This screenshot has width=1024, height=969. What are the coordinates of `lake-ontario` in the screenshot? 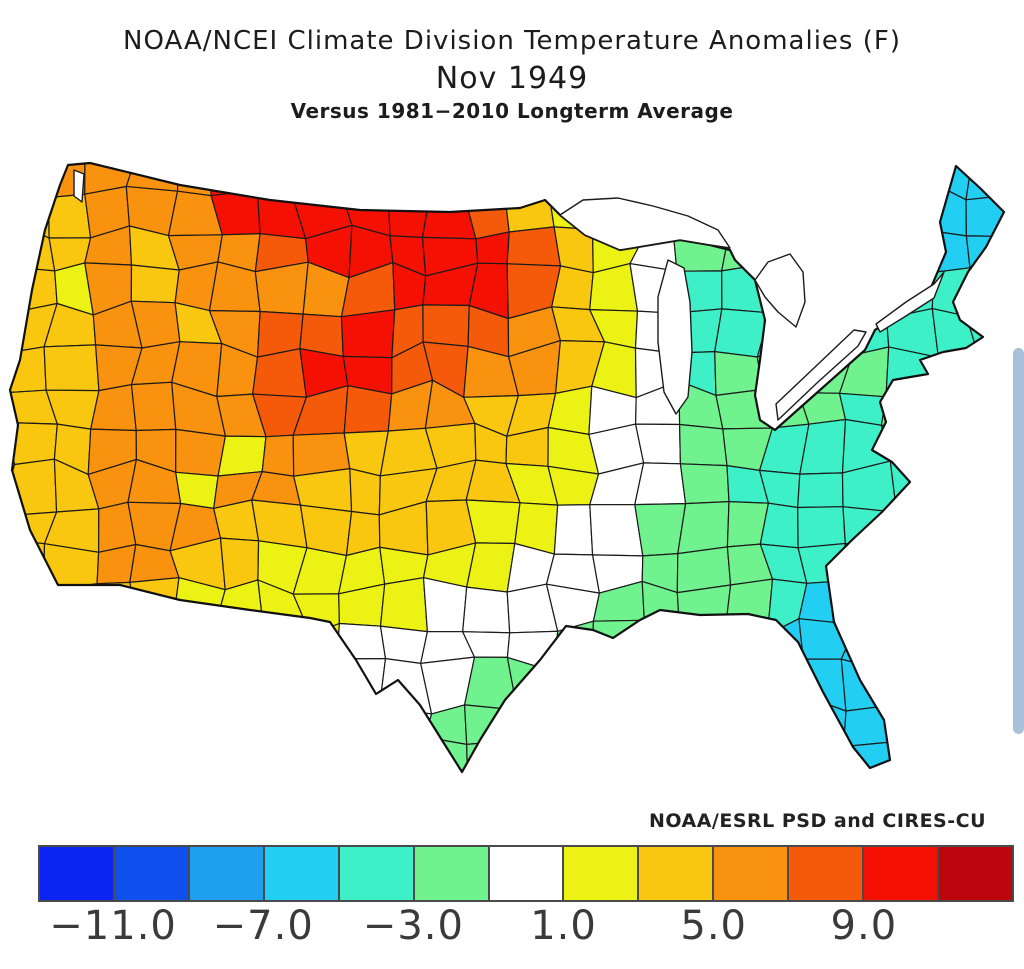 It's located at (910, 302).